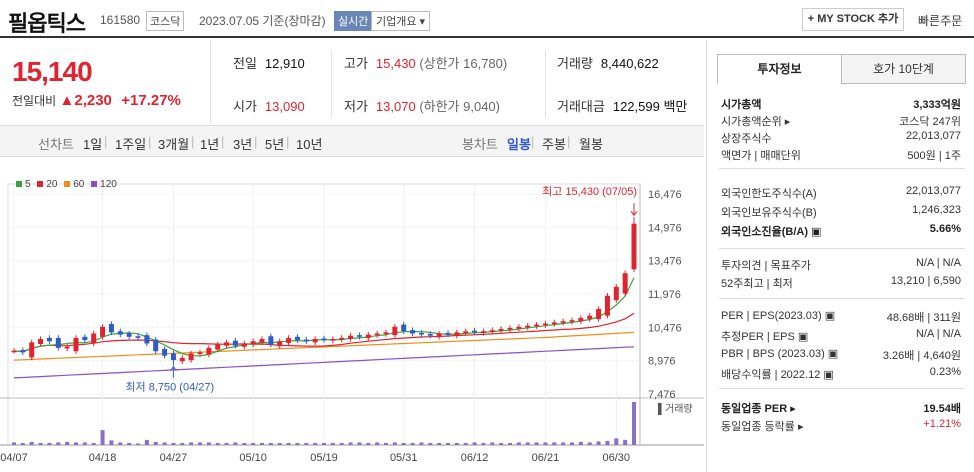 This screenshot has height=472, width=974. Describe the element at coordinates (243, 144) in the screenshot. I see `period-3y: 3년` at that location.